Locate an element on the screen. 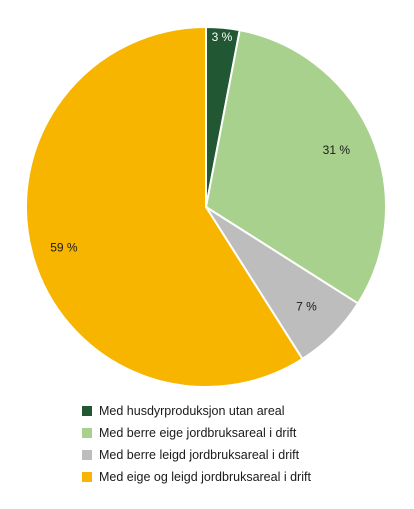  legend-item: Med berre leigd jordbruksareal i drift is located at coordinates (196, 455).